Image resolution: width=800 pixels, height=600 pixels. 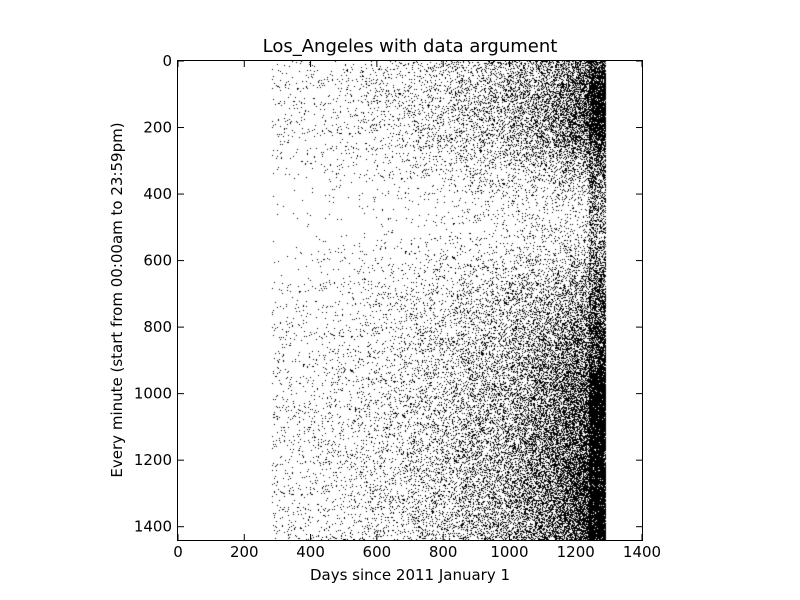 What do you see at coordinates (410, 575) in the screenshot?
I see `x-axis-label: Days since 2011 January 1` at bounding box center [410, 575].